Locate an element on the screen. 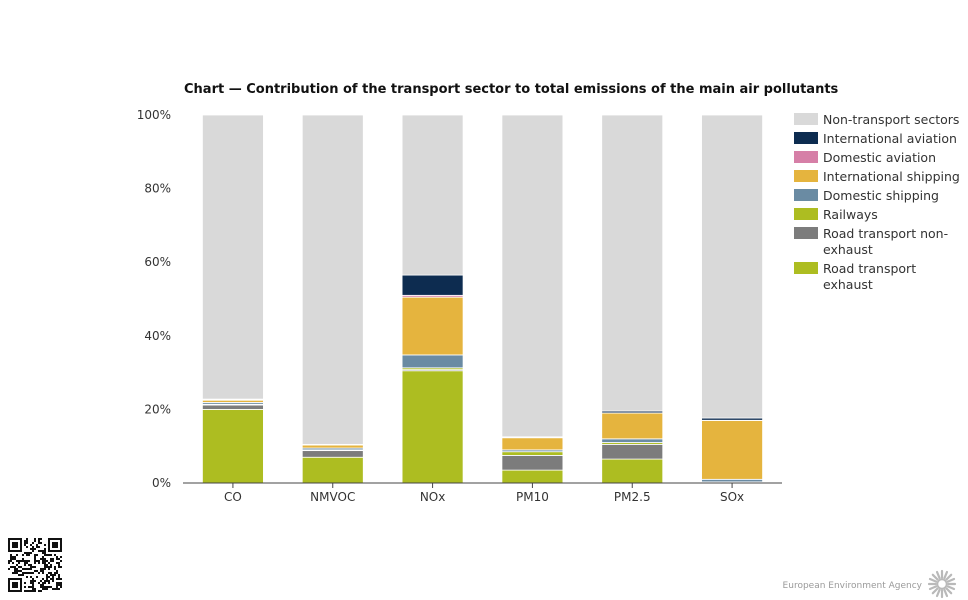 The height and width of the screenshot is (600, 968). x-tick-label: SOx is located at coordinates (732, 497).